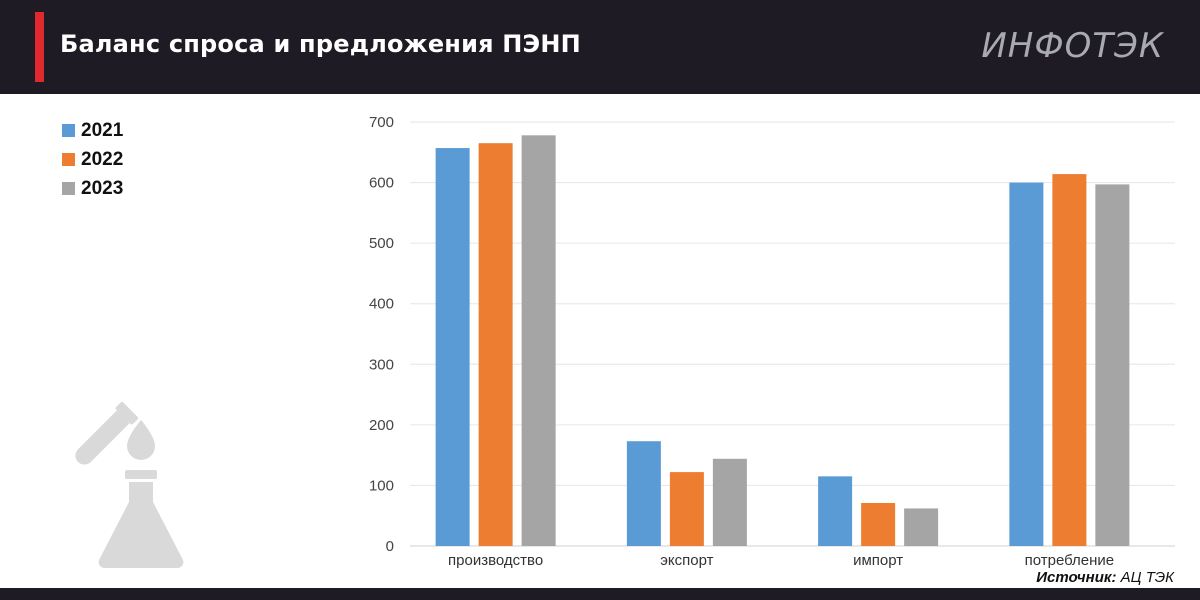  Describe the element at coordinates (600, 594) in the screenshot. I see `footer-bar` at that location.